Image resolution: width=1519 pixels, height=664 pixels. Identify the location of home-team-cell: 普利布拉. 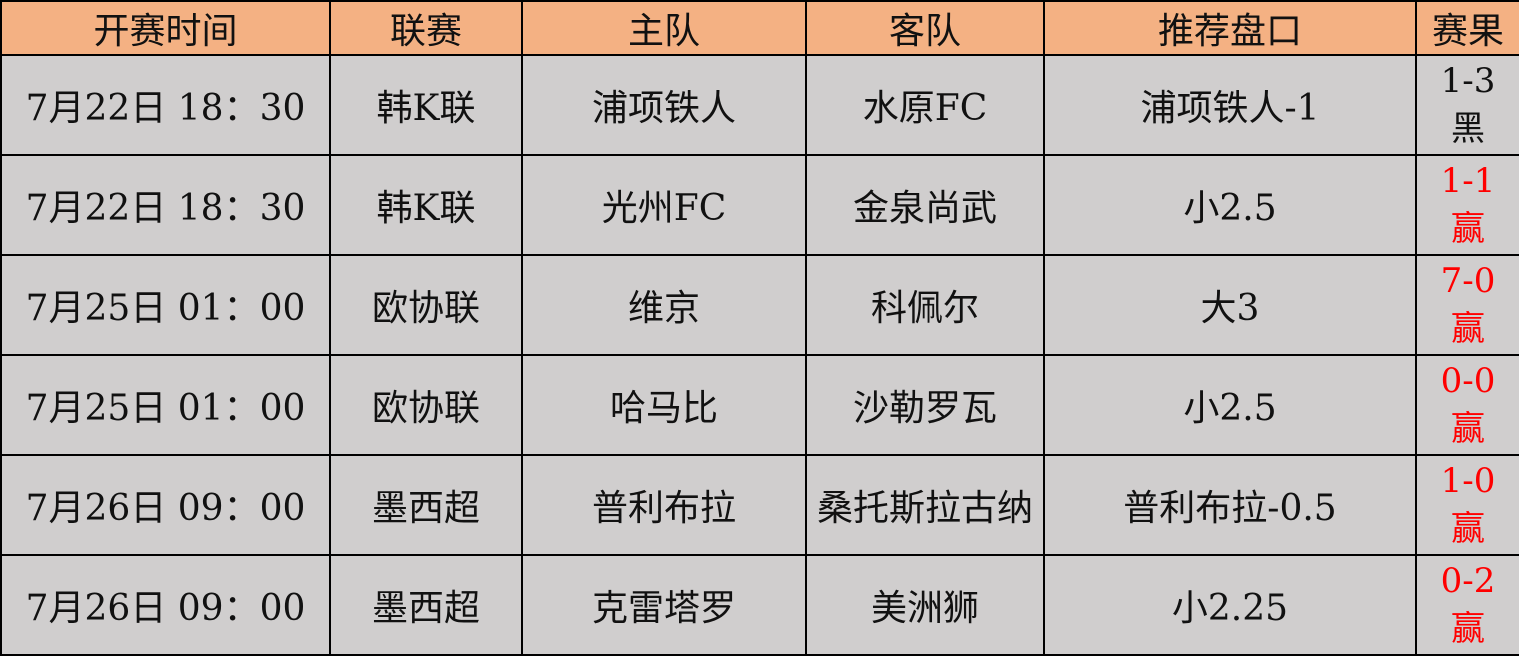
(664, 505).